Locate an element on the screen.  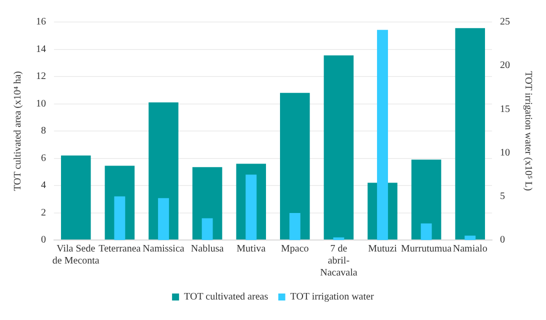
y-tick-label: 12 is located at coordinates (41, 76).